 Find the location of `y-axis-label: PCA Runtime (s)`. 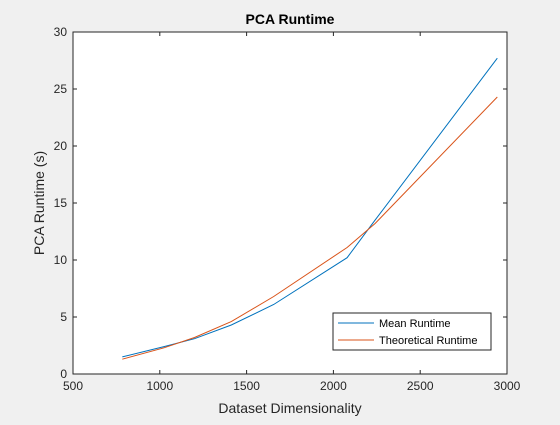

y-axis-label: PCA Runtime (s) is located at coordinates (39, 203).